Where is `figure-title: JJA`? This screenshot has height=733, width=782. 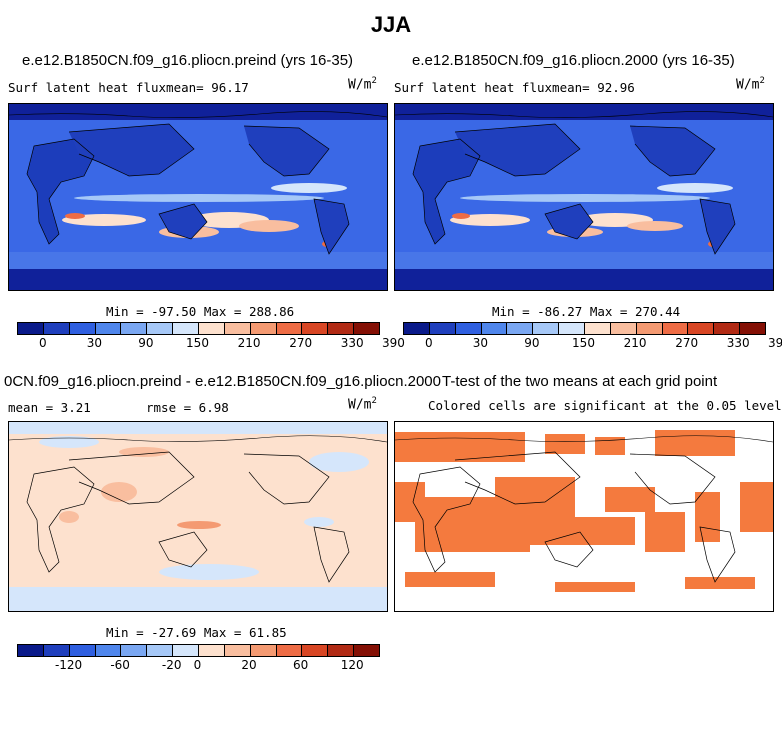
figure-title: JJA is located at coordinates (391, 24).